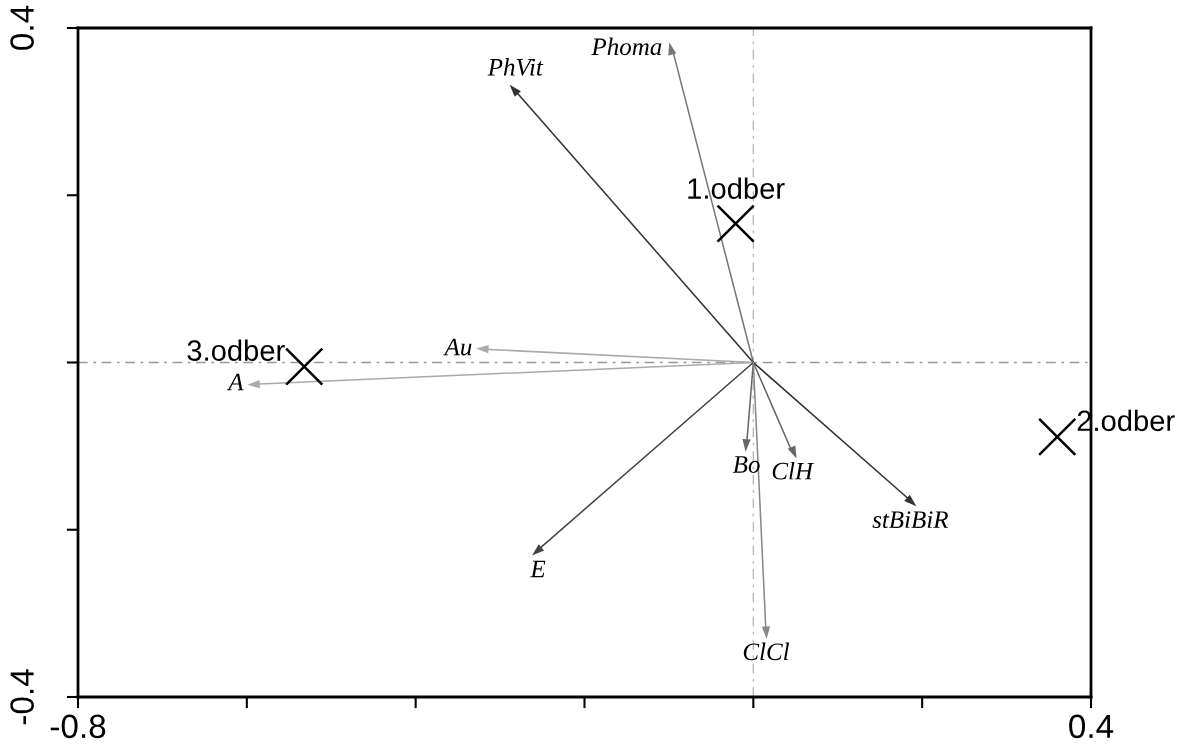  Describe the element at coordinates (793, 470) in the screenshot. I see `annotation: ClH` at that location.